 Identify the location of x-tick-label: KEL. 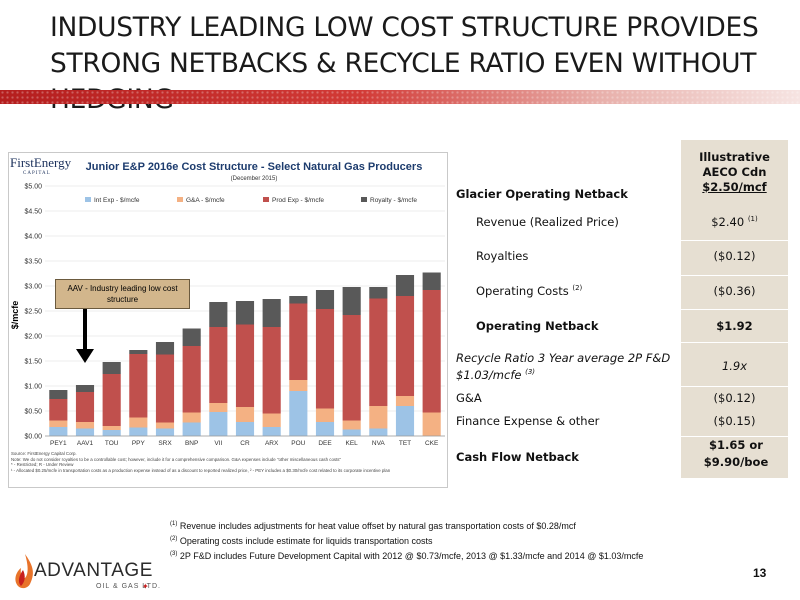
(352, 443).